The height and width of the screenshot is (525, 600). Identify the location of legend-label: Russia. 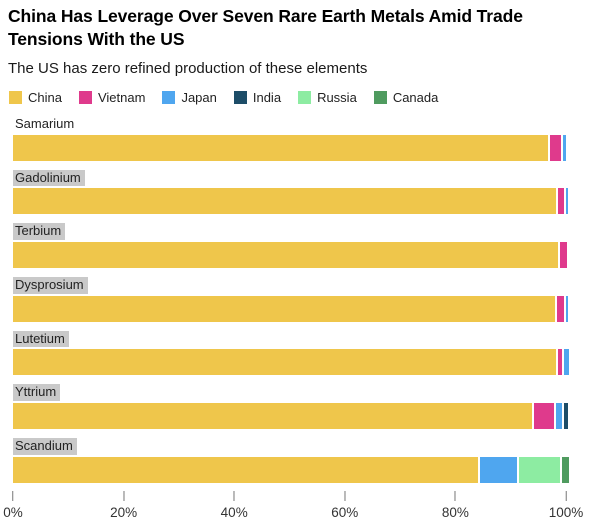
(337, 98).